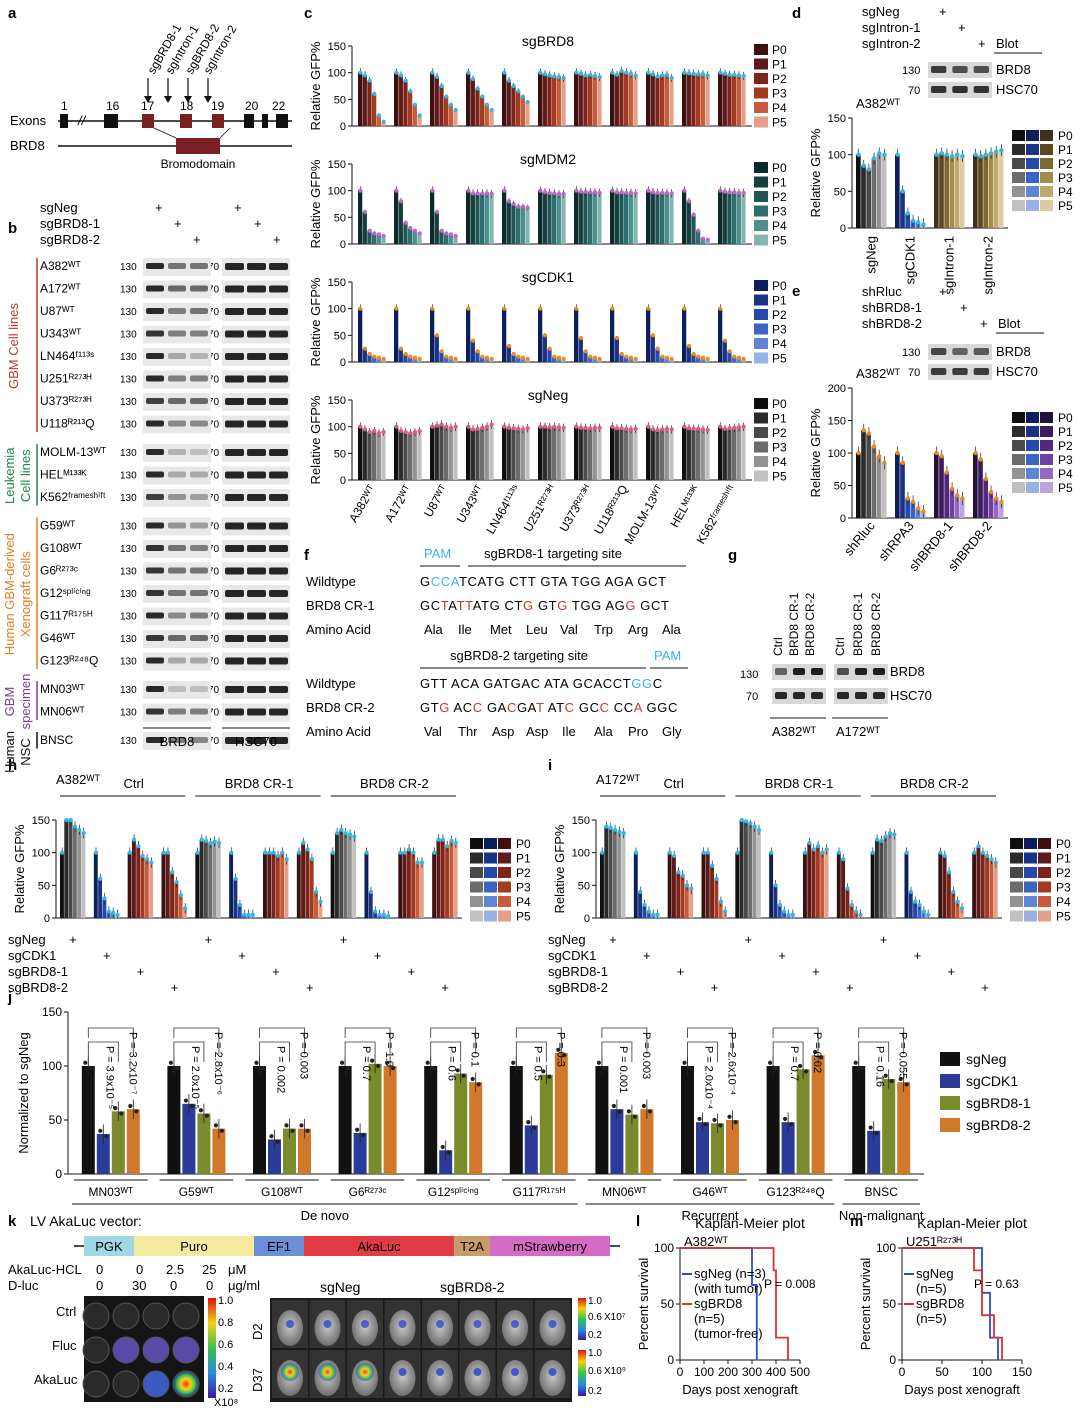 The image size is (1080, 1410). What do you see at coordinates (942, 1372) in the screenshot?
I see `x-tick-label: 50` at bounding box center [942, 1372].